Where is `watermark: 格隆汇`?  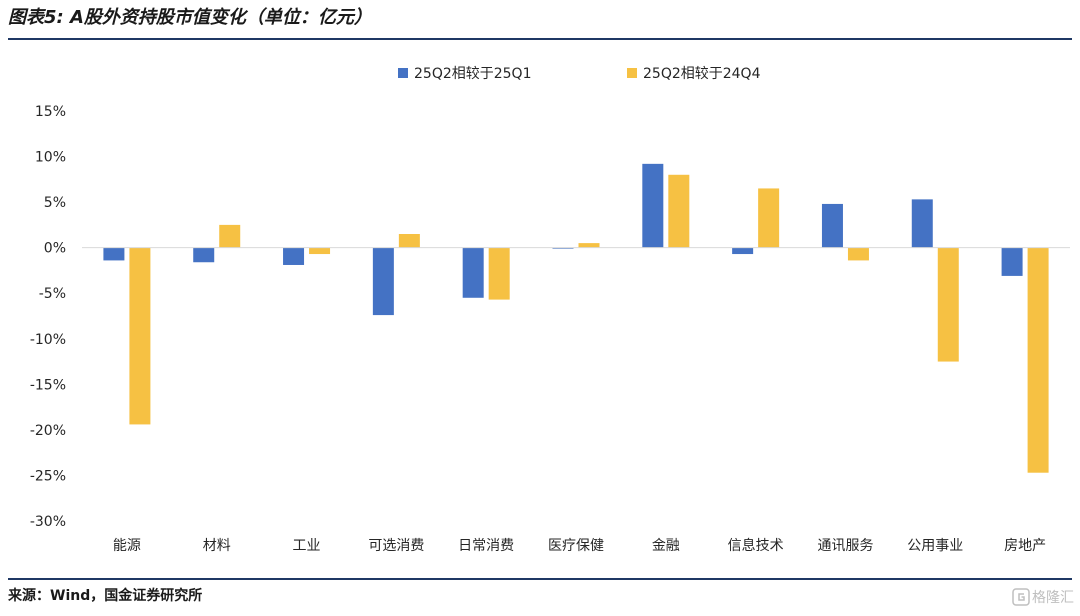 watermark: 格隆汇 is located at coordinates (1043, 597).